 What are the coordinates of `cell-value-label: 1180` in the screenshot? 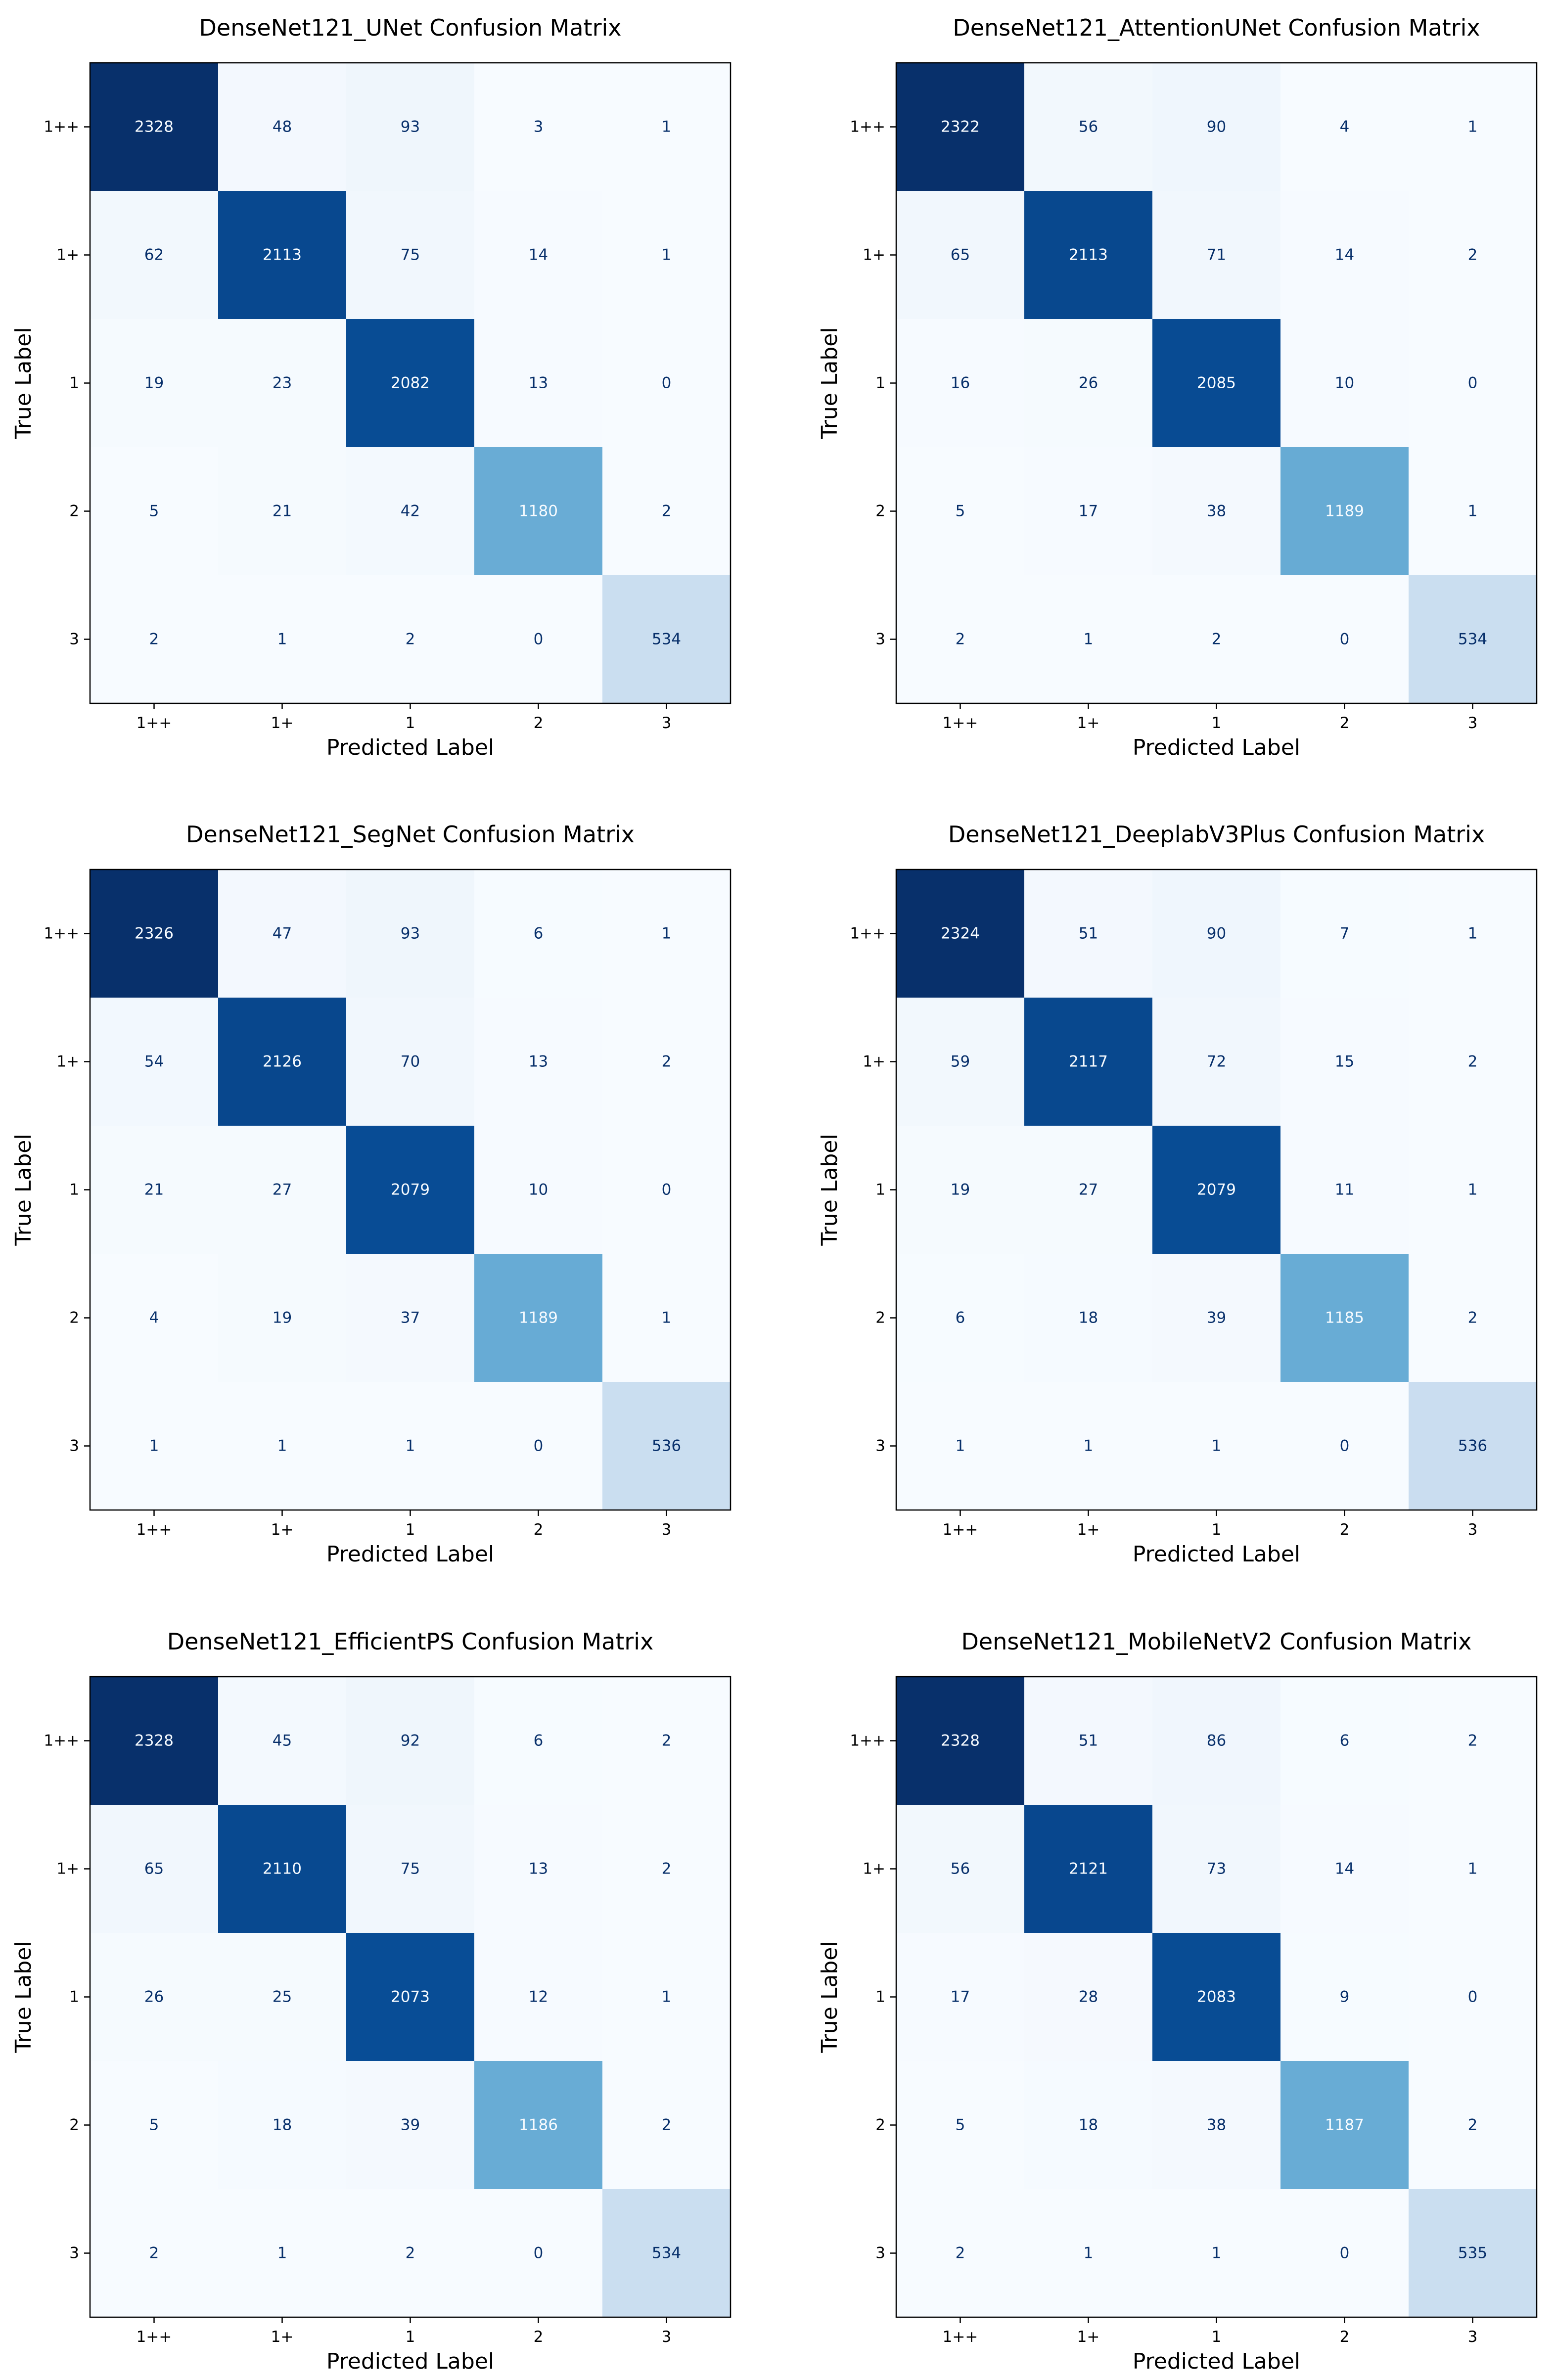 It's located at (538, 511).